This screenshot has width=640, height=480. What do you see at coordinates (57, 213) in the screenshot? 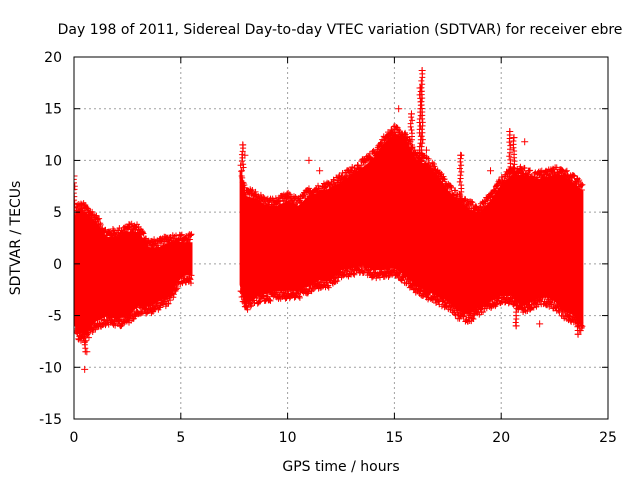
I see `y-tick-label: 5` at bounding box center [57, 213].